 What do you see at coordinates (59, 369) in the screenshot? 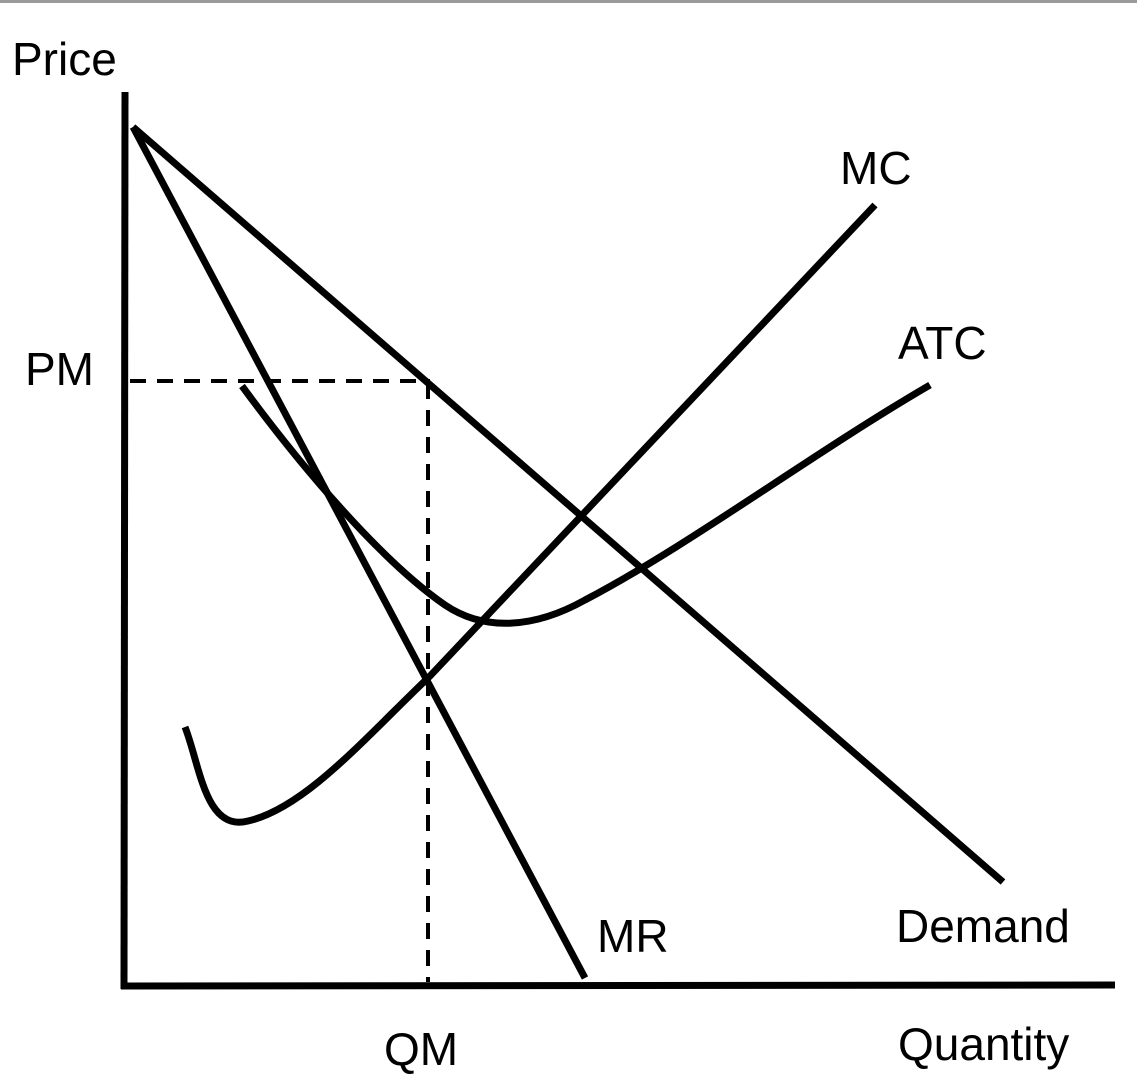
I see `price-label: PM` at bounding box center [59, 369].